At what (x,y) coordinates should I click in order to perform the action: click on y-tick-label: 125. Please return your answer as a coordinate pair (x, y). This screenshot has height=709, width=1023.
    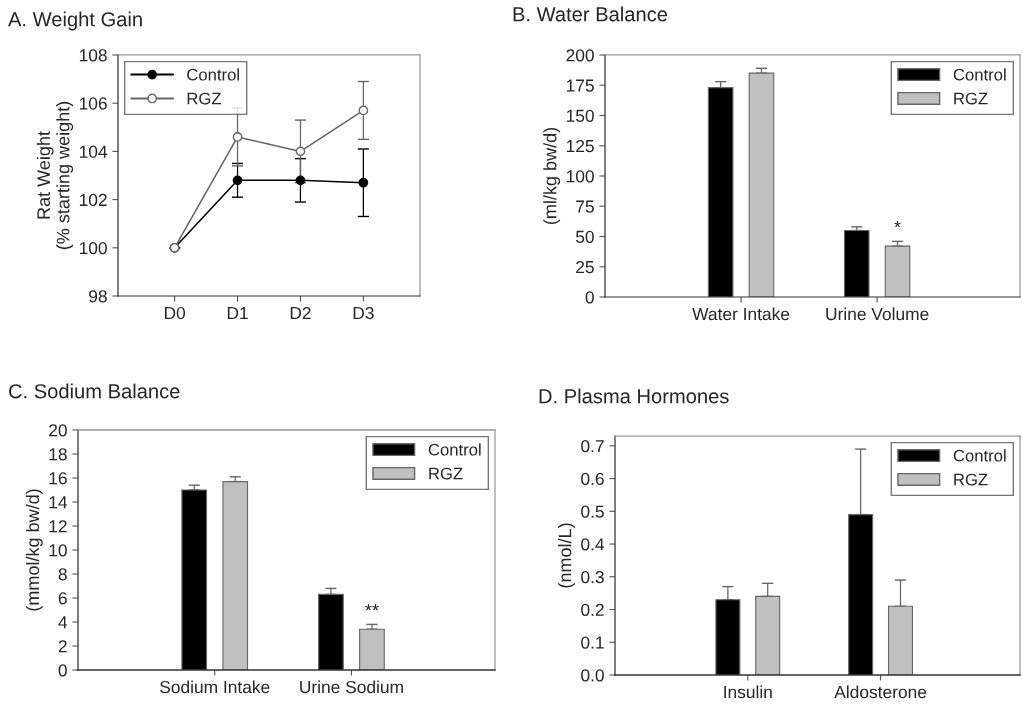
    Looking at the image, I should click on (580, 146).